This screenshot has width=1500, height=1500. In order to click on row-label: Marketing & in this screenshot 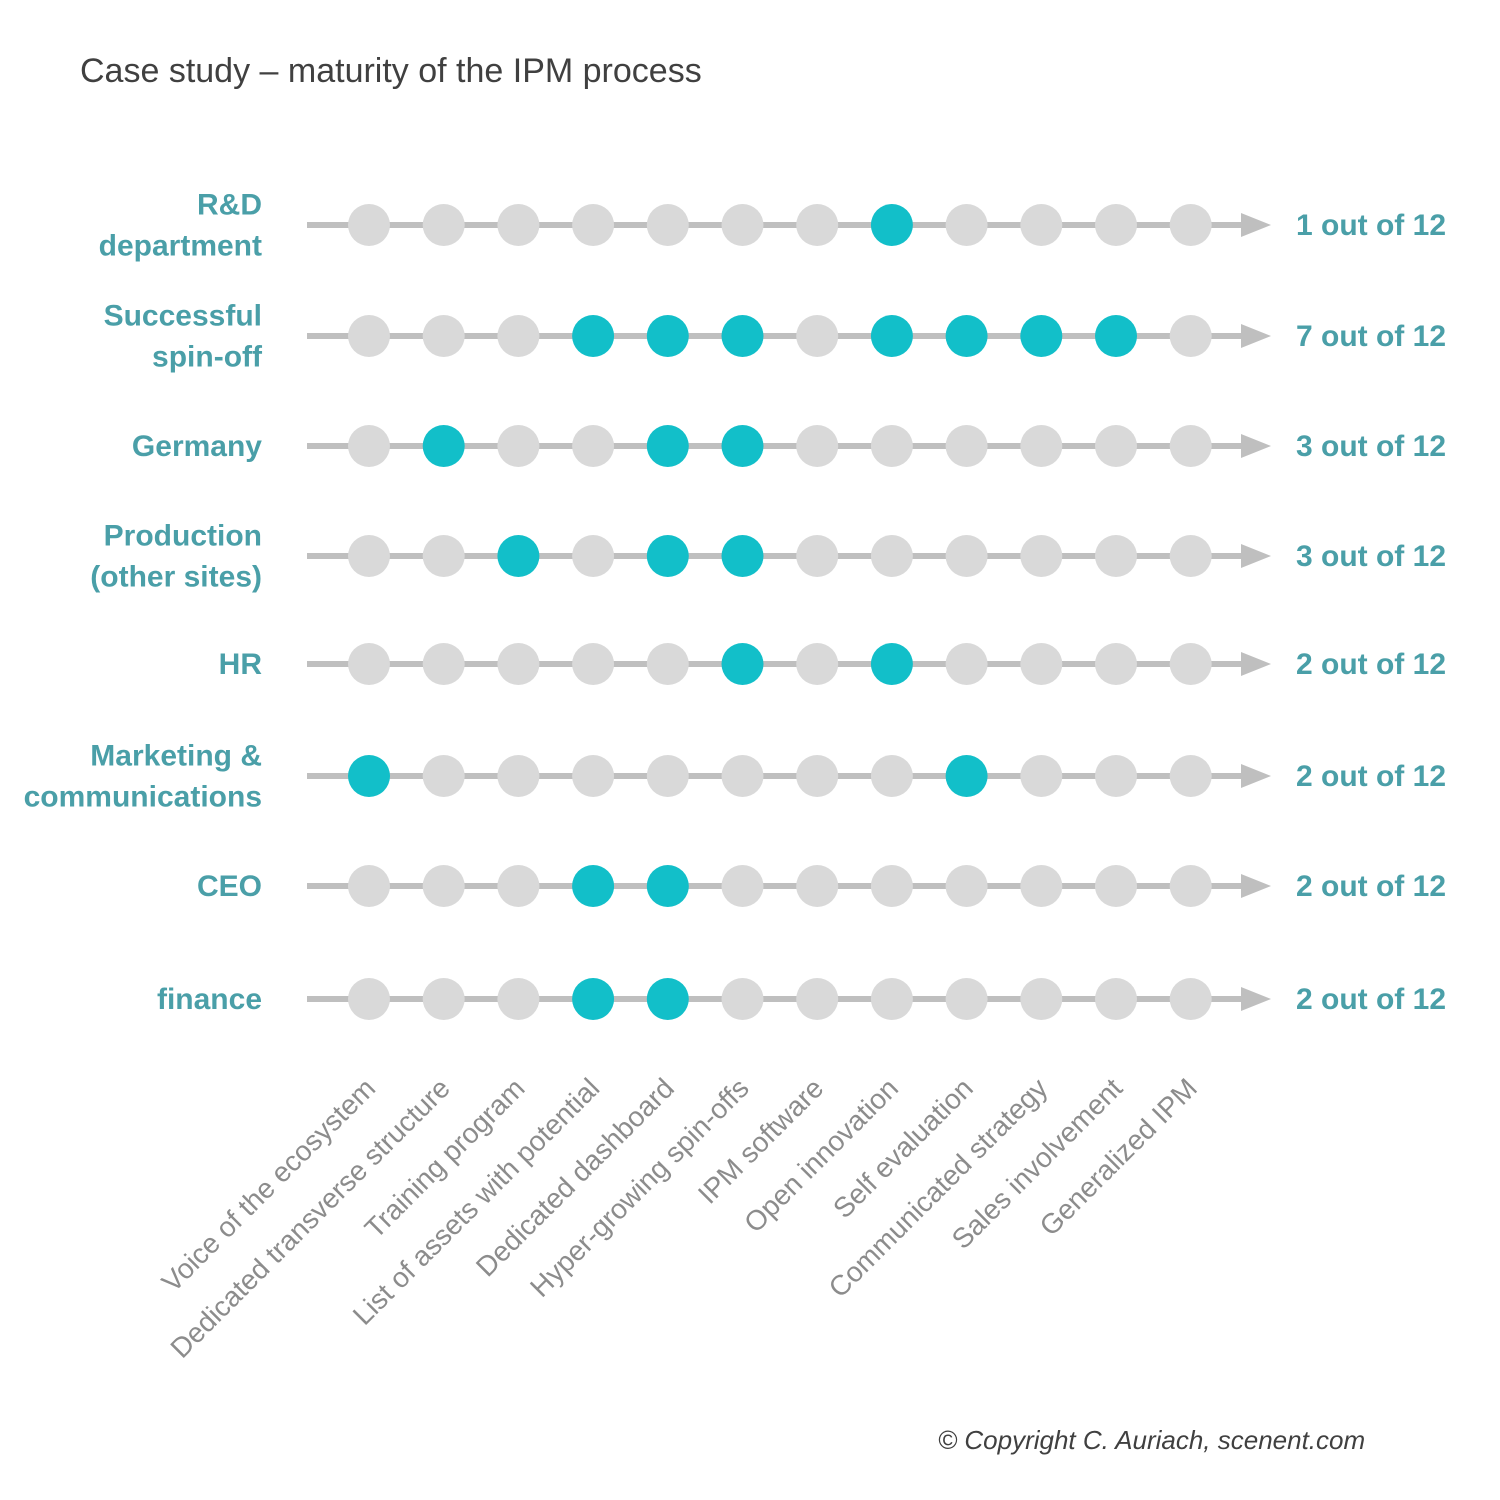, I will do `click(176, 756)`.